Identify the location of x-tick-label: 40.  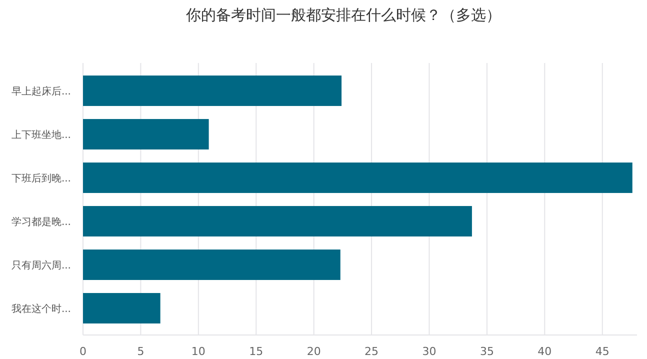
(545, 351).